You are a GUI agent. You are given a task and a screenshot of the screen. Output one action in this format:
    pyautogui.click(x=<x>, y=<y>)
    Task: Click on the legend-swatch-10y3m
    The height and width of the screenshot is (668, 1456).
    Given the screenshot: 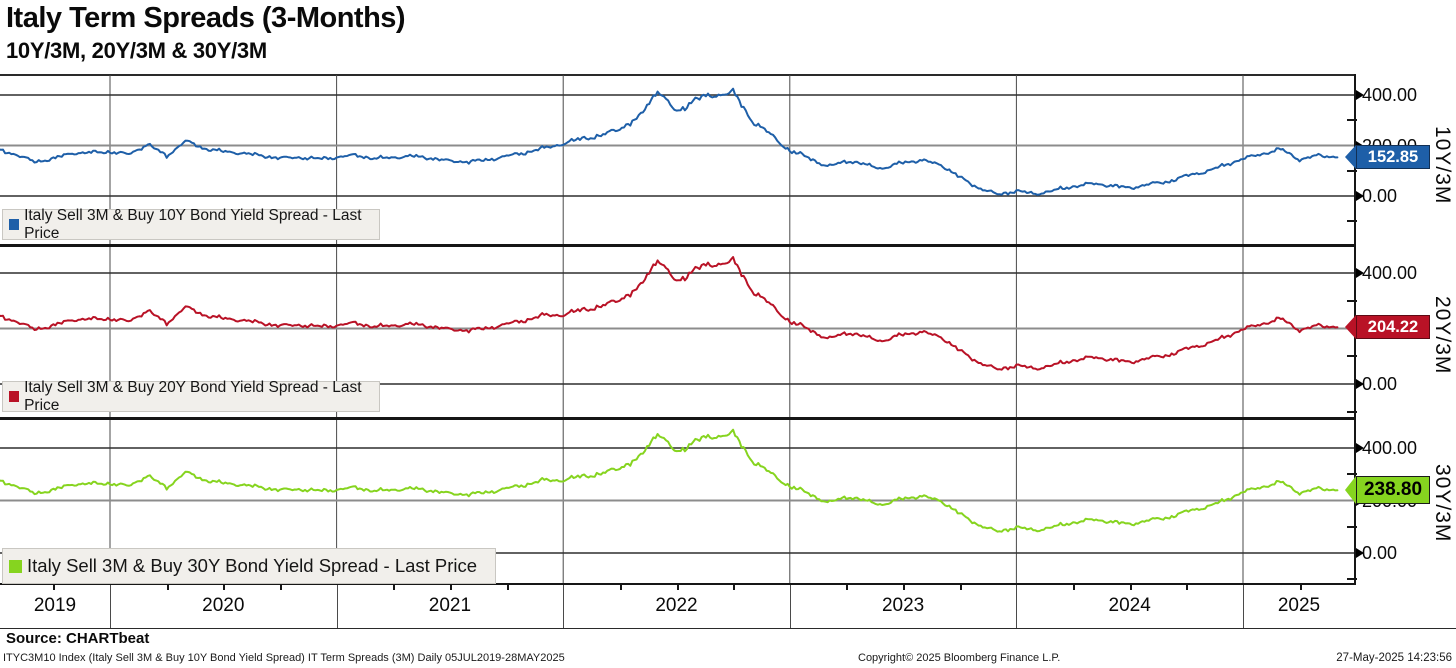 What is the action you would take?
    pyautogui.click(x=14, y=224)
    